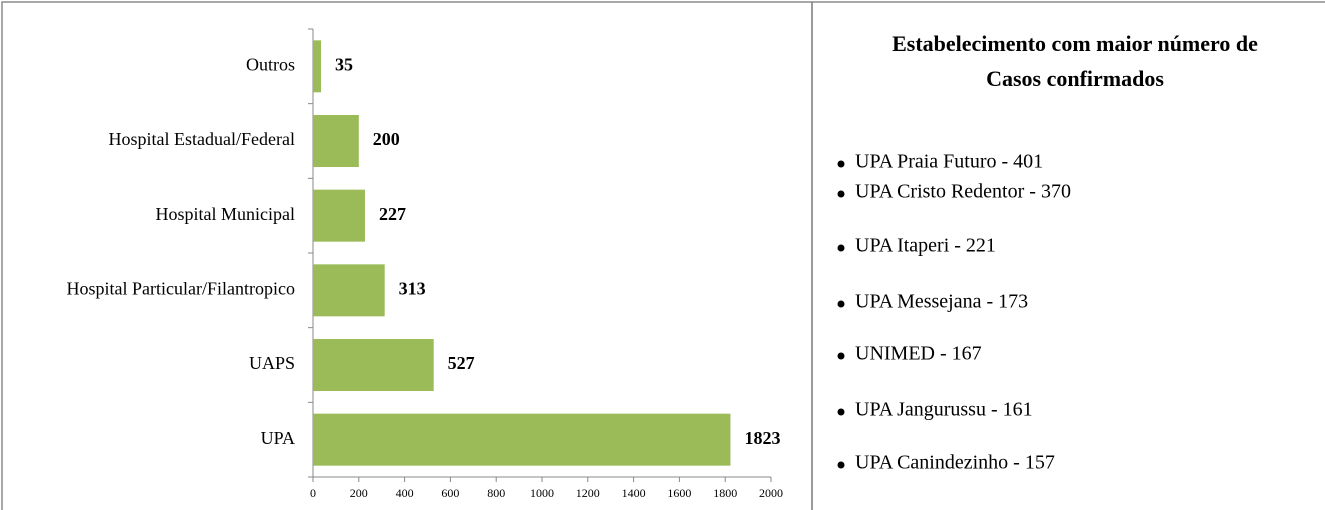 This screenshot has width=1325, height=510. Describe the element at coordinates (941, 302) in the screenshot. I see `list-item: UPA Messejana - 173` at that location.